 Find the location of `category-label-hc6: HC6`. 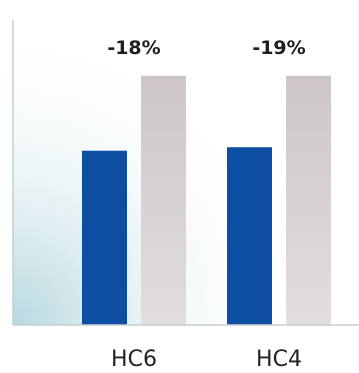

category-label-hc6: HC6 is located at coordinates (134, 359).